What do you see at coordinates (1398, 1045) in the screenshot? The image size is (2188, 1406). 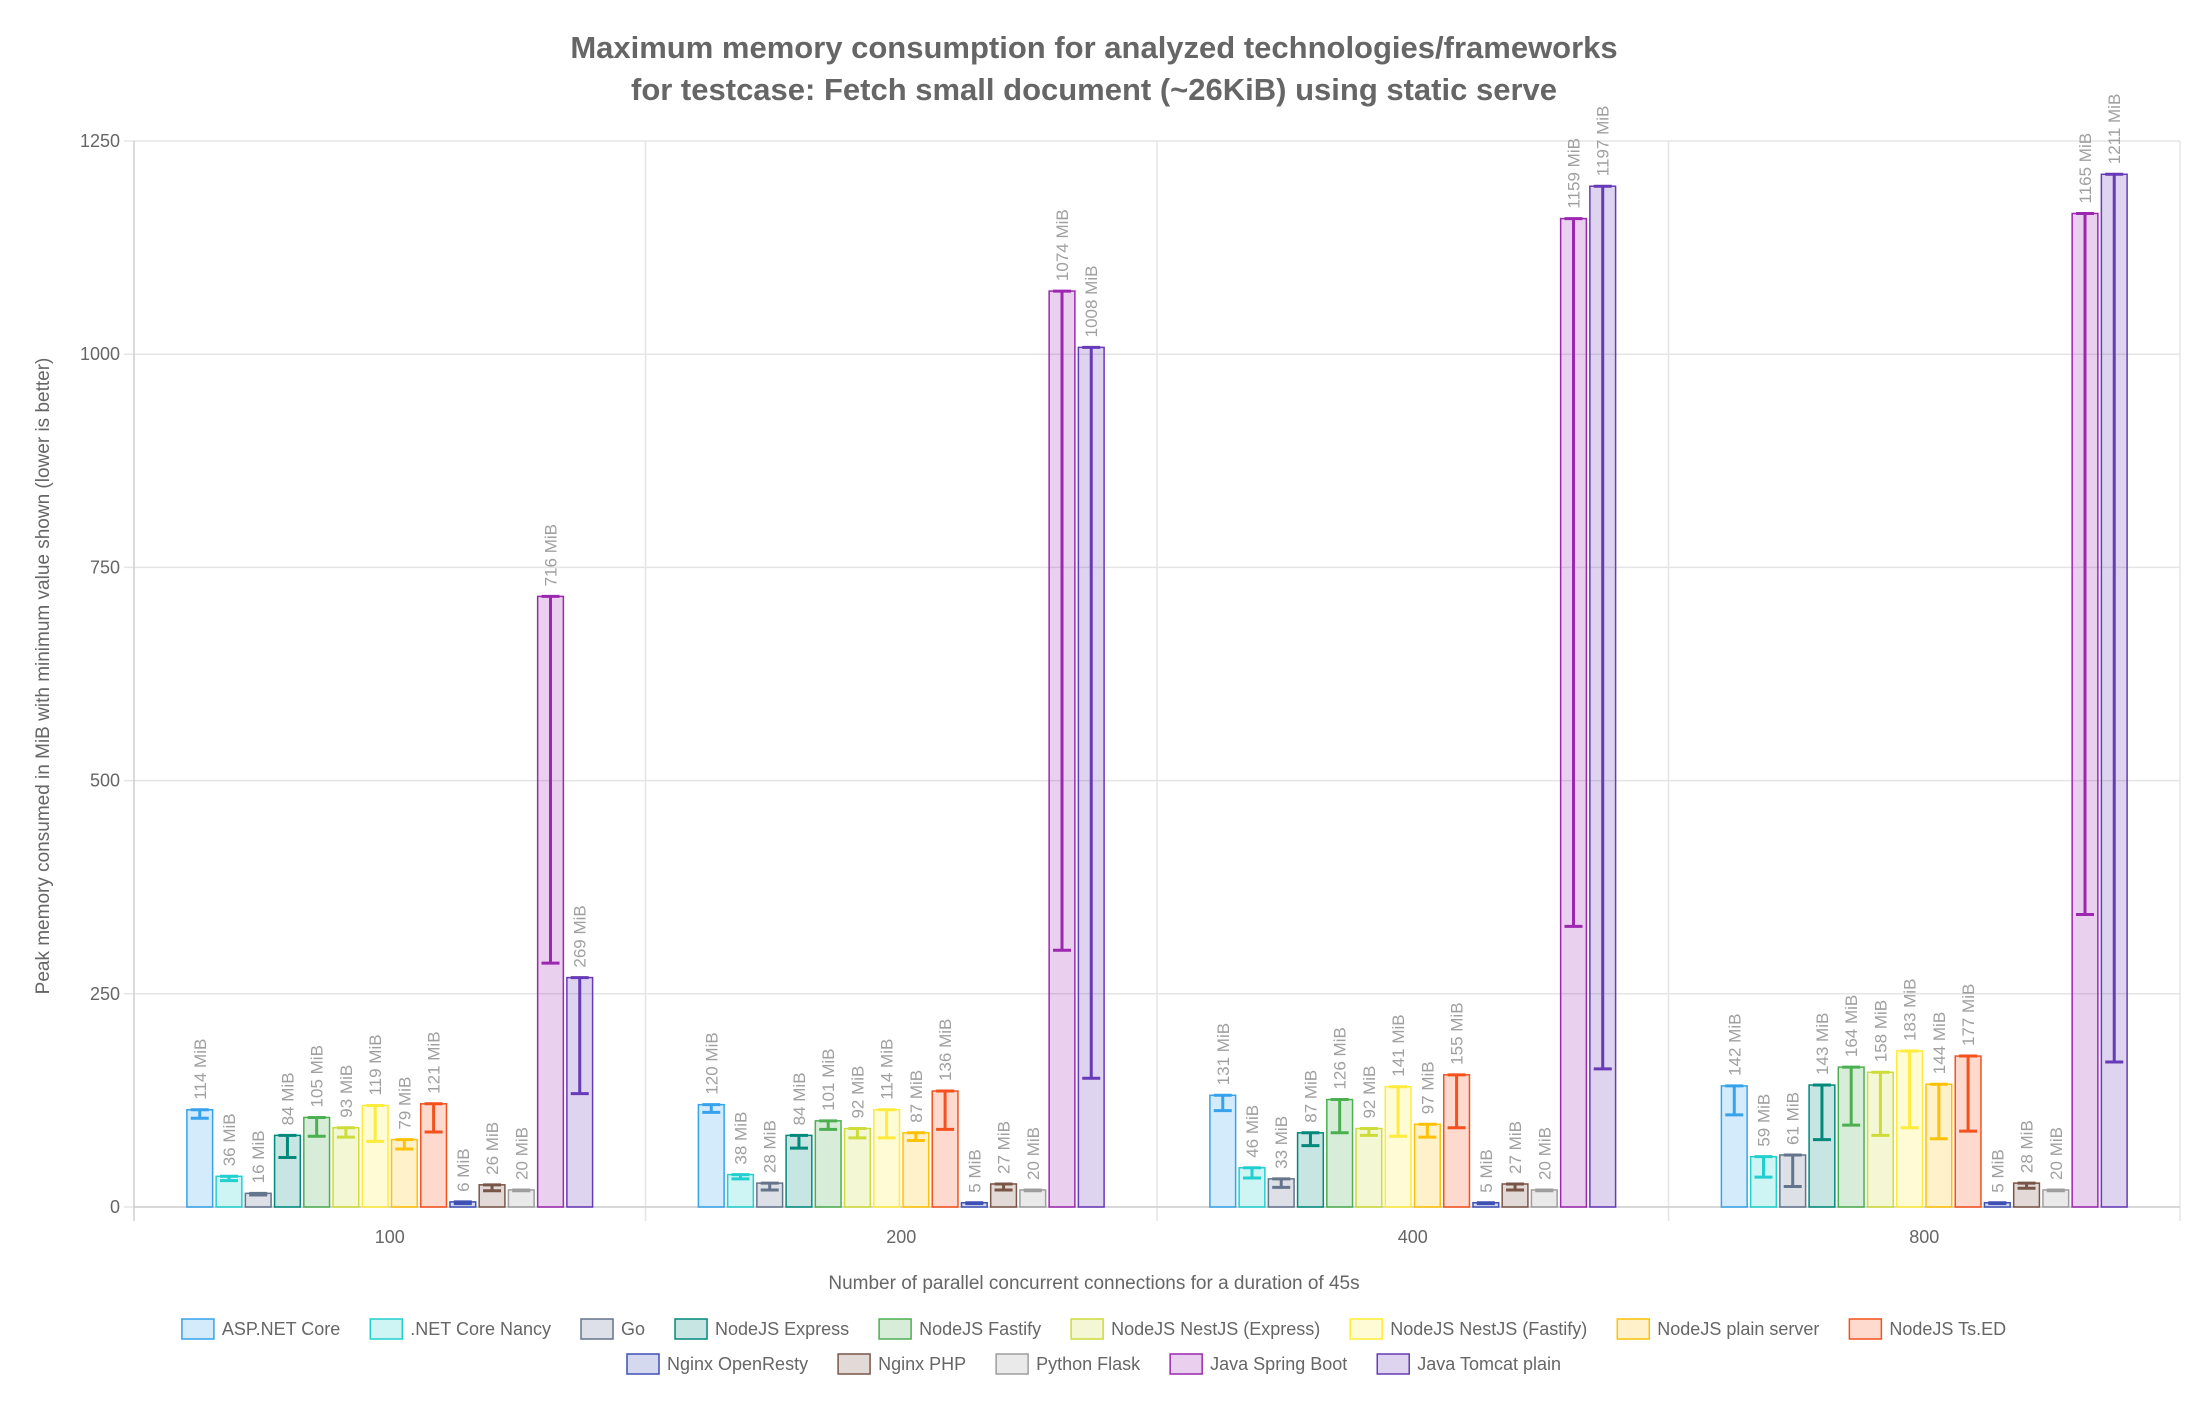 I see `data-label: 141 MiB` at bounding box center [1398, 1045].